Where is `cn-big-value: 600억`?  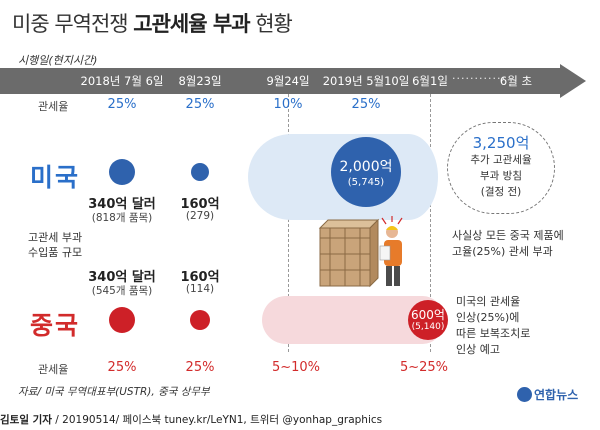
cn-big-value: 600억 is located at coordinates (428, 315).